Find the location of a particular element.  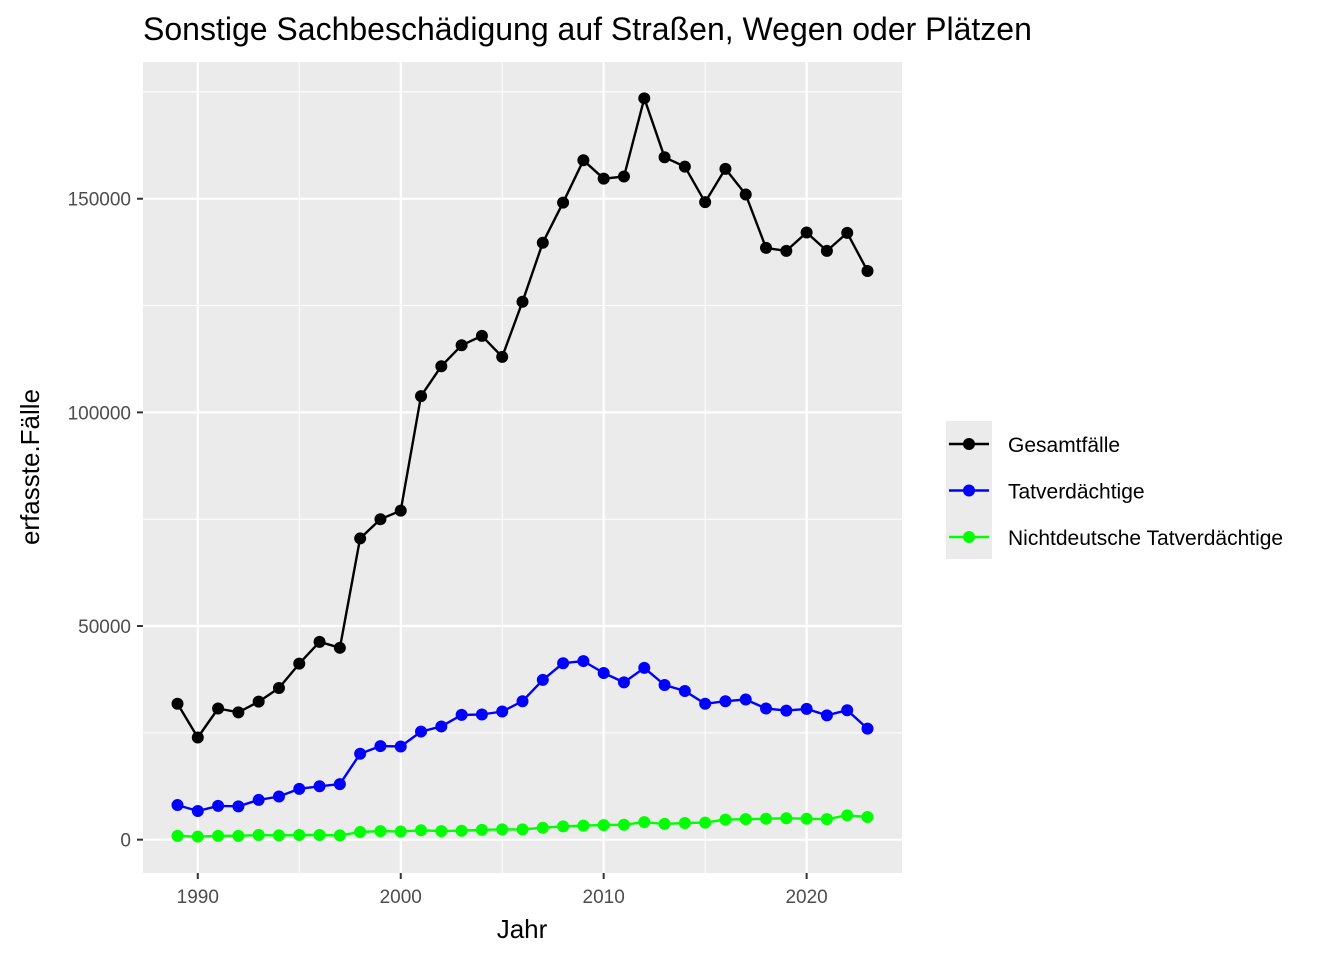

x-tick-label: 2000 is located at coordinates (401, 897).